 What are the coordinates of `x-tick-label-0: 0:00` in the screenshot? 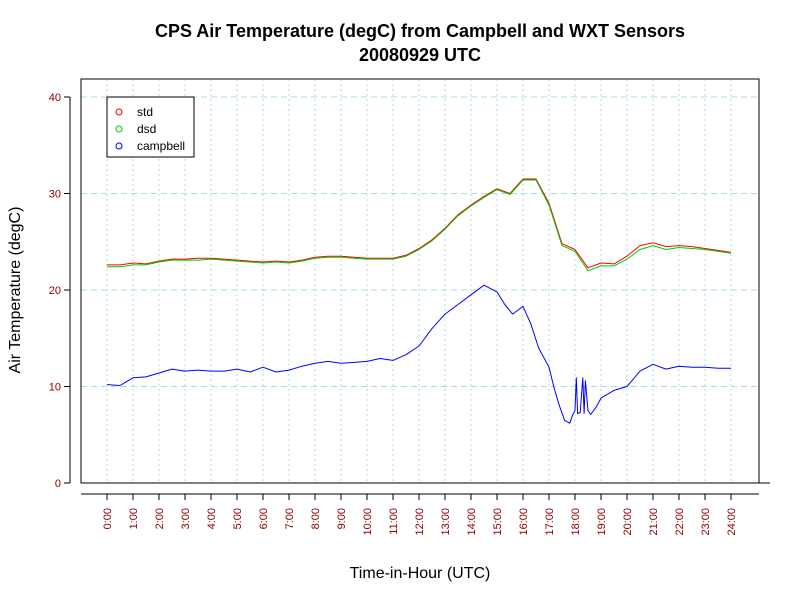 It's located at (108, 518).